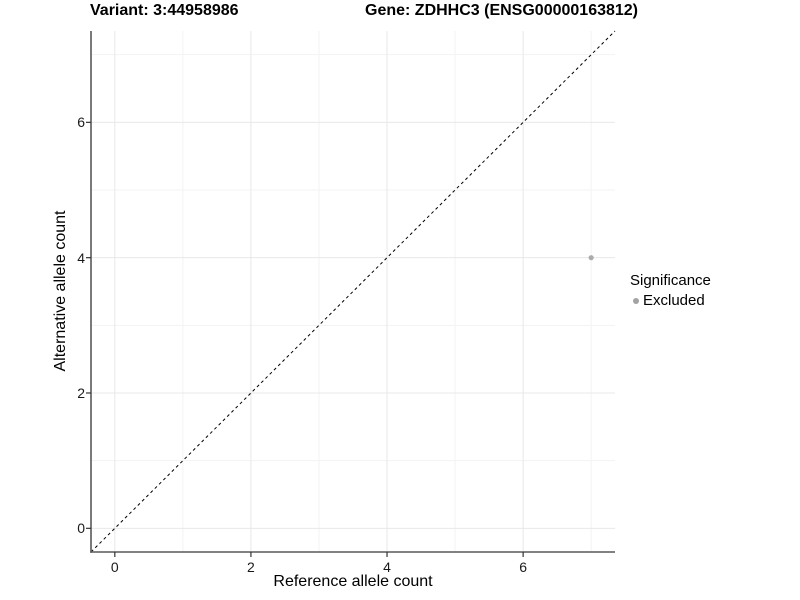  Describe the element at coordinates (81, 122) in the screenshot. I see `y-tick-label: 6` at that location.